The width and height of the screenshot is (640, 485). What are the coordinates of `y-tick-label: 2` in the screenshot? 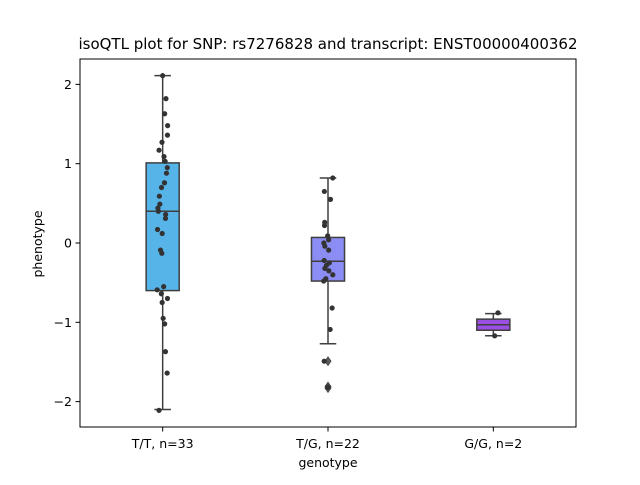 It's located at (68, 84).